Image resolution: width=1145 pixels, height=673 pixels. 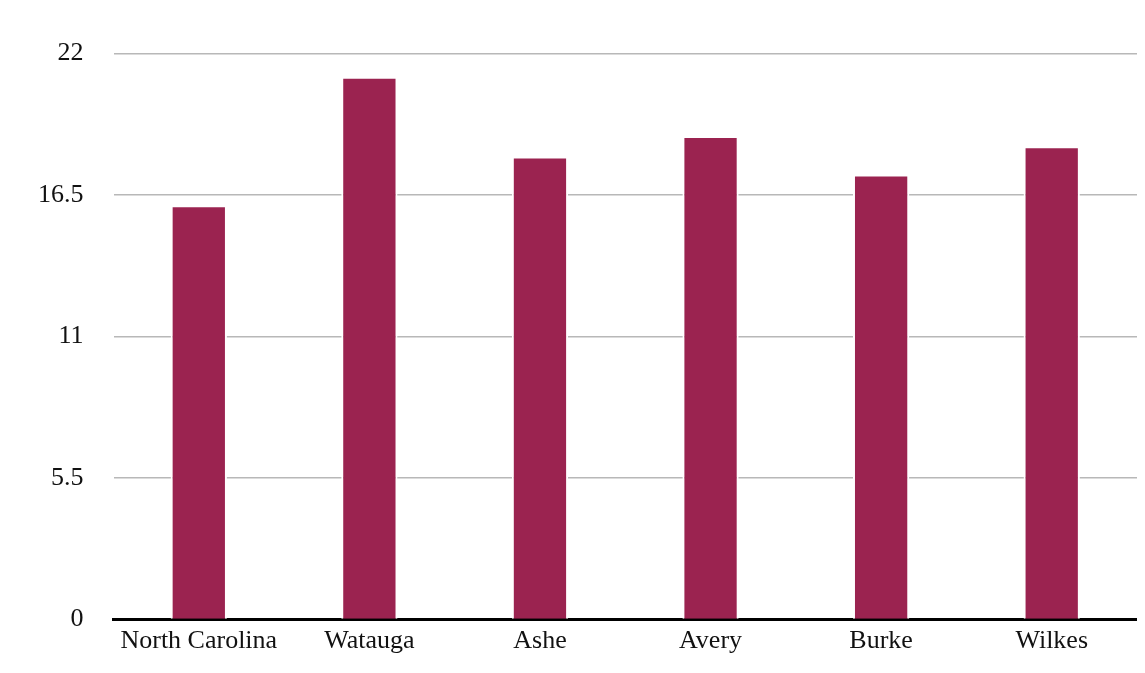 I want to click on x-tick-label: Burke, so click(x=881, y=639).